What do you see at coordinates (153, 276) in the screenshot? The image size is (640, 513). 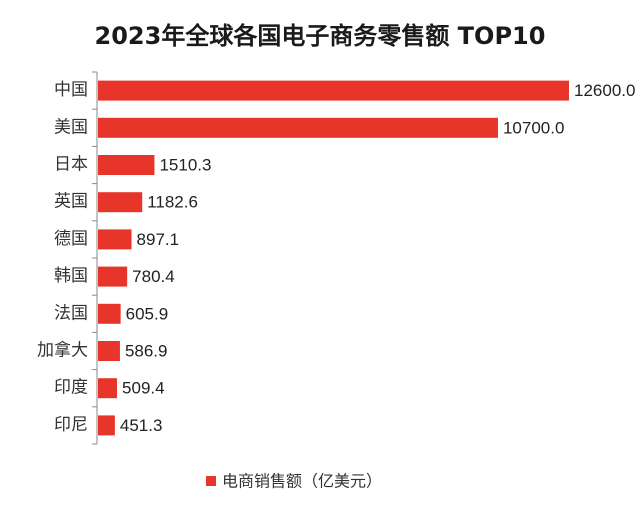 I see `data-label: 780.4` at bounding box center [153, 276].